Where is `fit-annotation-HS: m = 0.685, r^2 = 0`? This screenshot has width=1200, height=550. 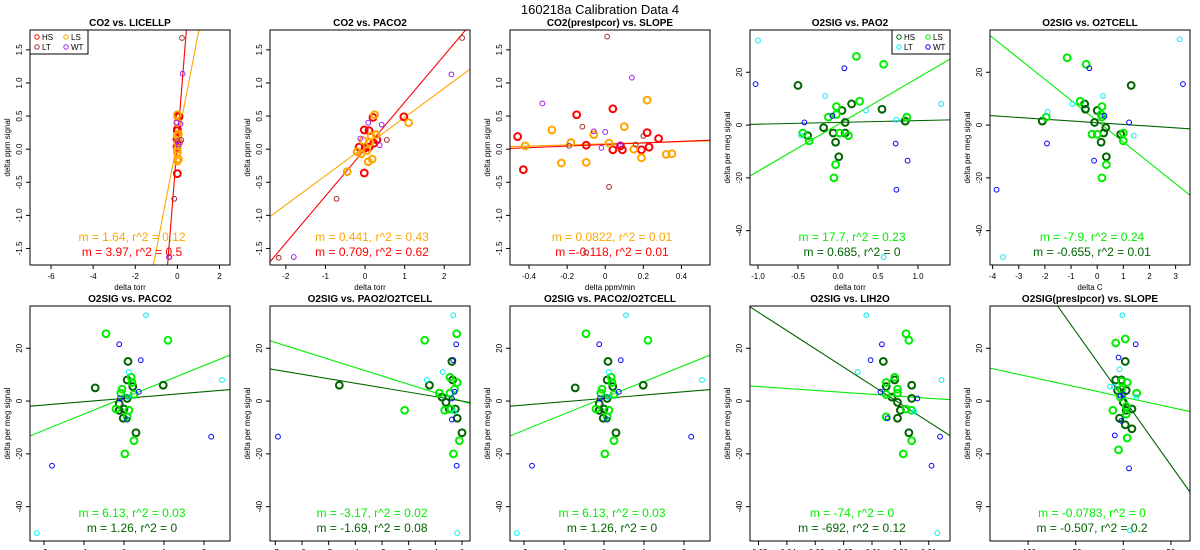 fit-annotation-HS: m = 0.685, r^2 = 0 is located at coordinates (851, 252).